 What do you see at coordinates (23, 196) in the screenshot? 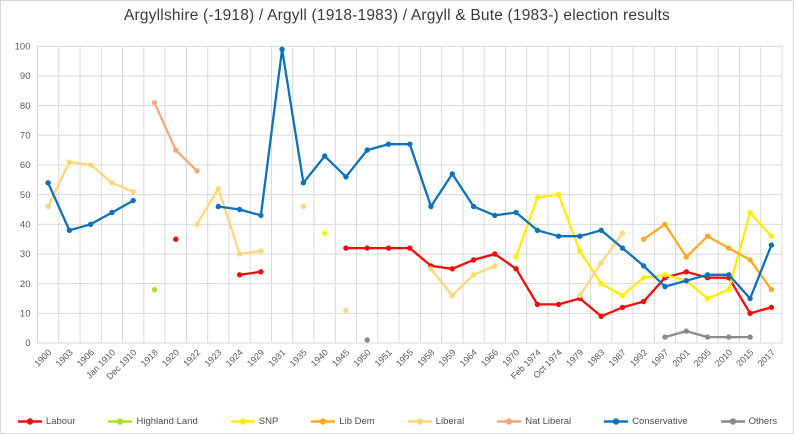
I see `y-axis: 0 10 20 30 40 50 60 70 80 90 100` at bounding box center [23, 196].